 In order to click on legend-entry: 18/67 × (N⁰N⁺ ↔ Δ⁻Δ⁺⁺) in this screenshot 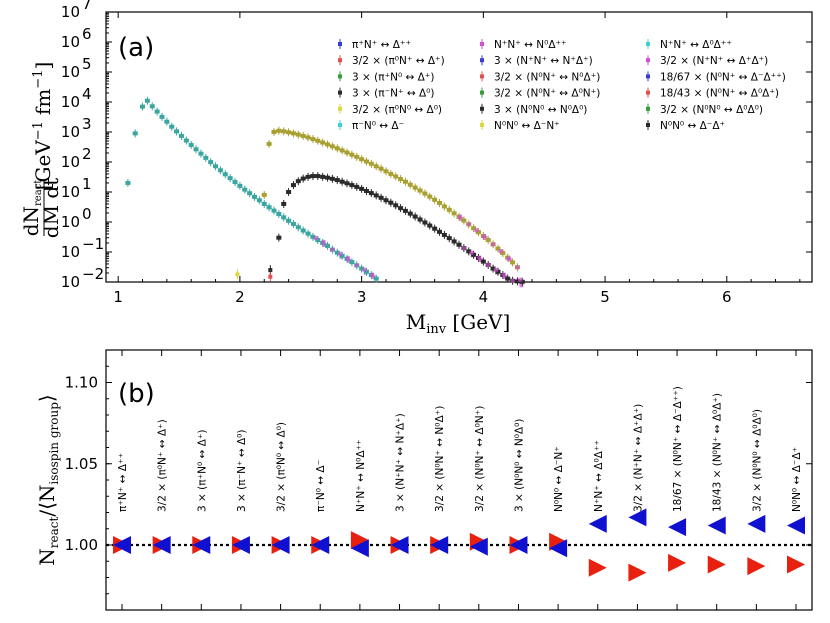, I will do `click(716, 77)`.